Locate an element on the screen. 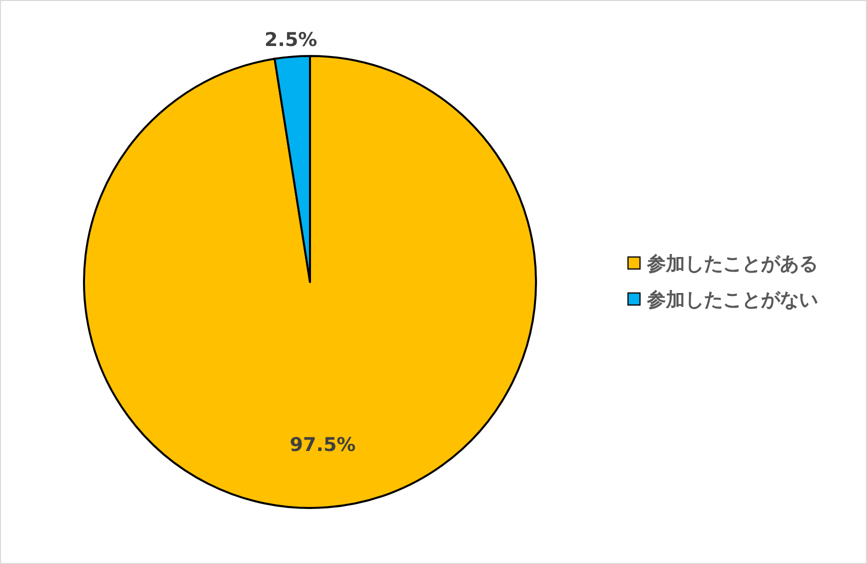  legend-label: 参加したことがない is located at coordinates (732, 300).